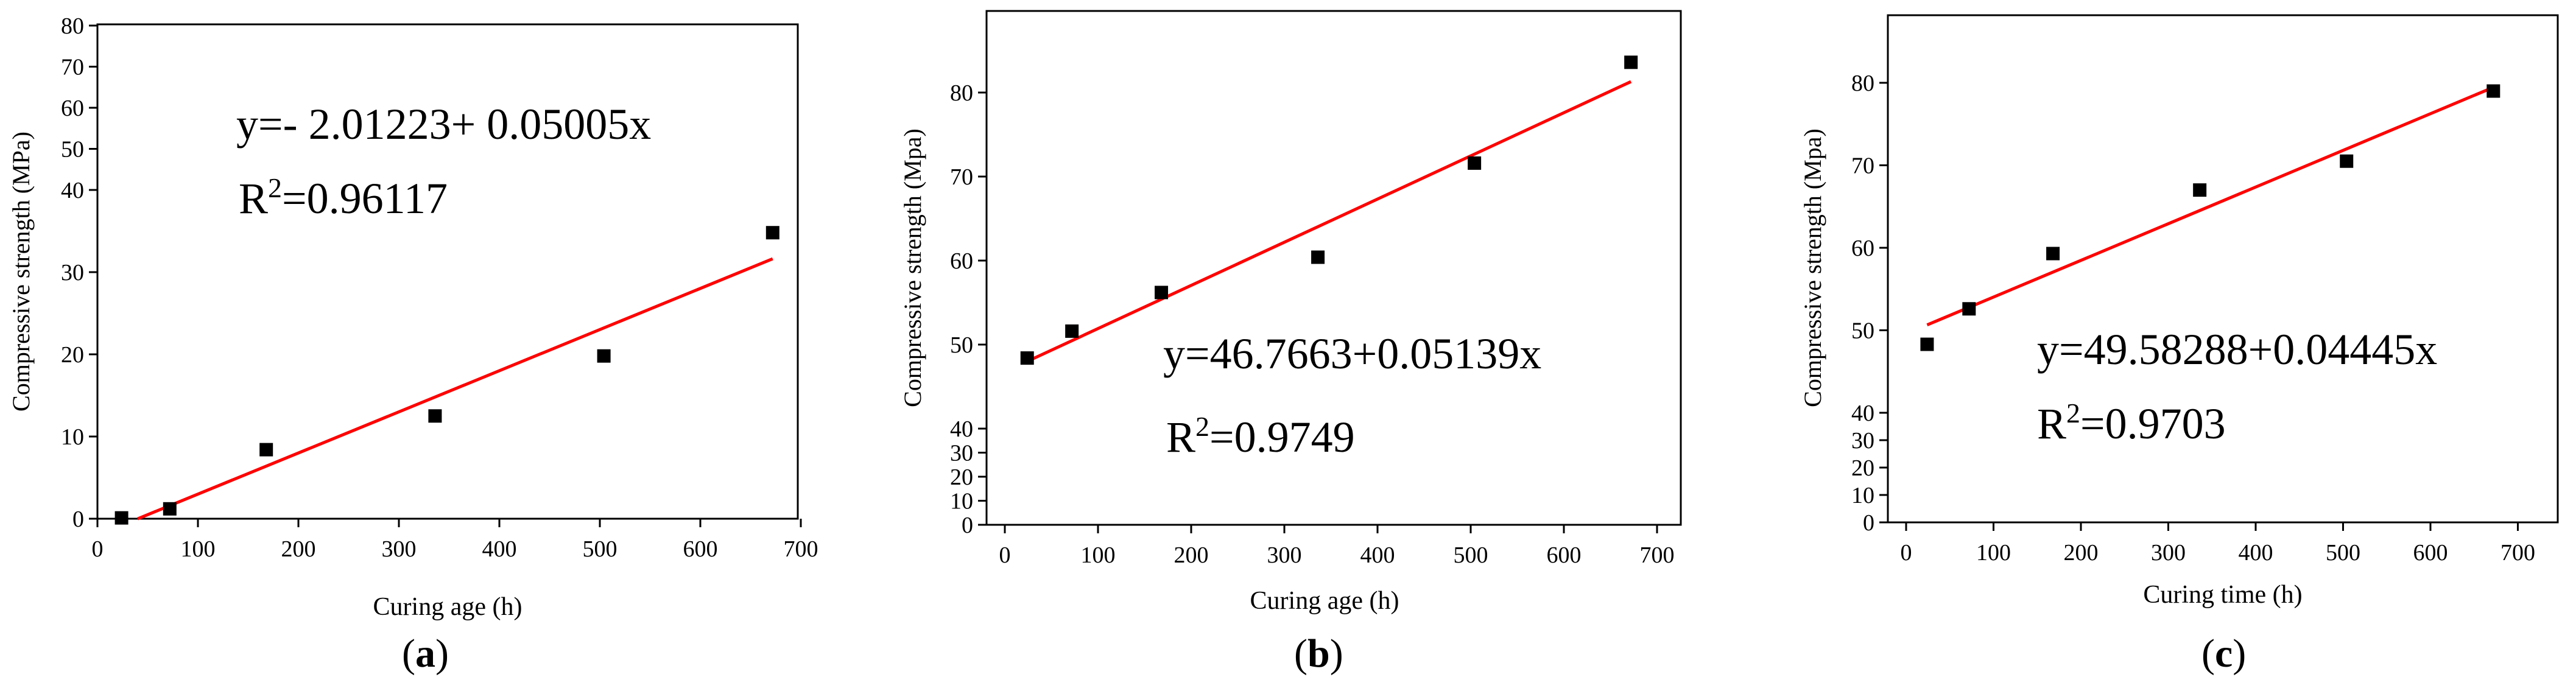  What do you see at coordinates (2222, 595) in the screenshot?
I see `x-axis-label: Curing time (h)` at bounding box center [2222, 595].